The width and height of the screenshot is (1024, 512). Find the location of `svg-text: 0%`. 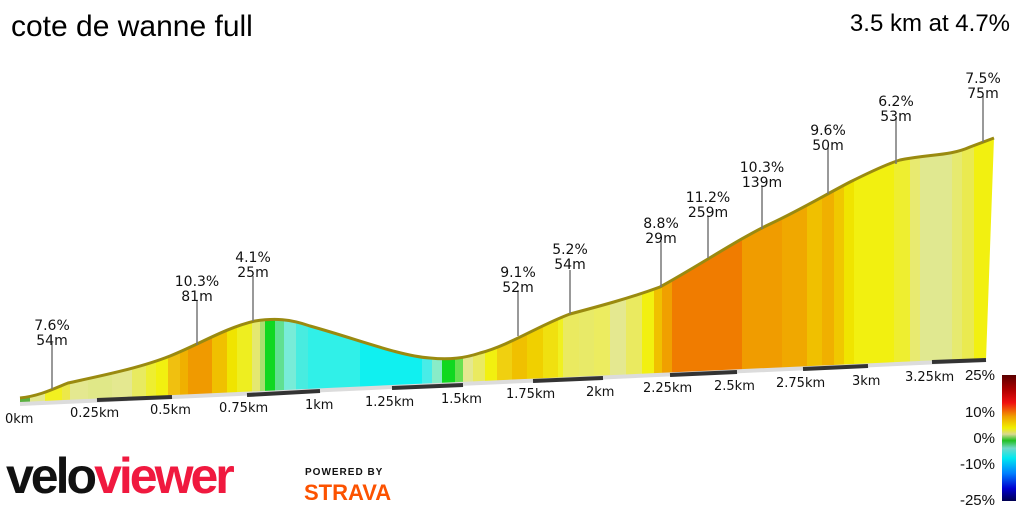

svg-text: 0% is located at coordinates (984, 438).